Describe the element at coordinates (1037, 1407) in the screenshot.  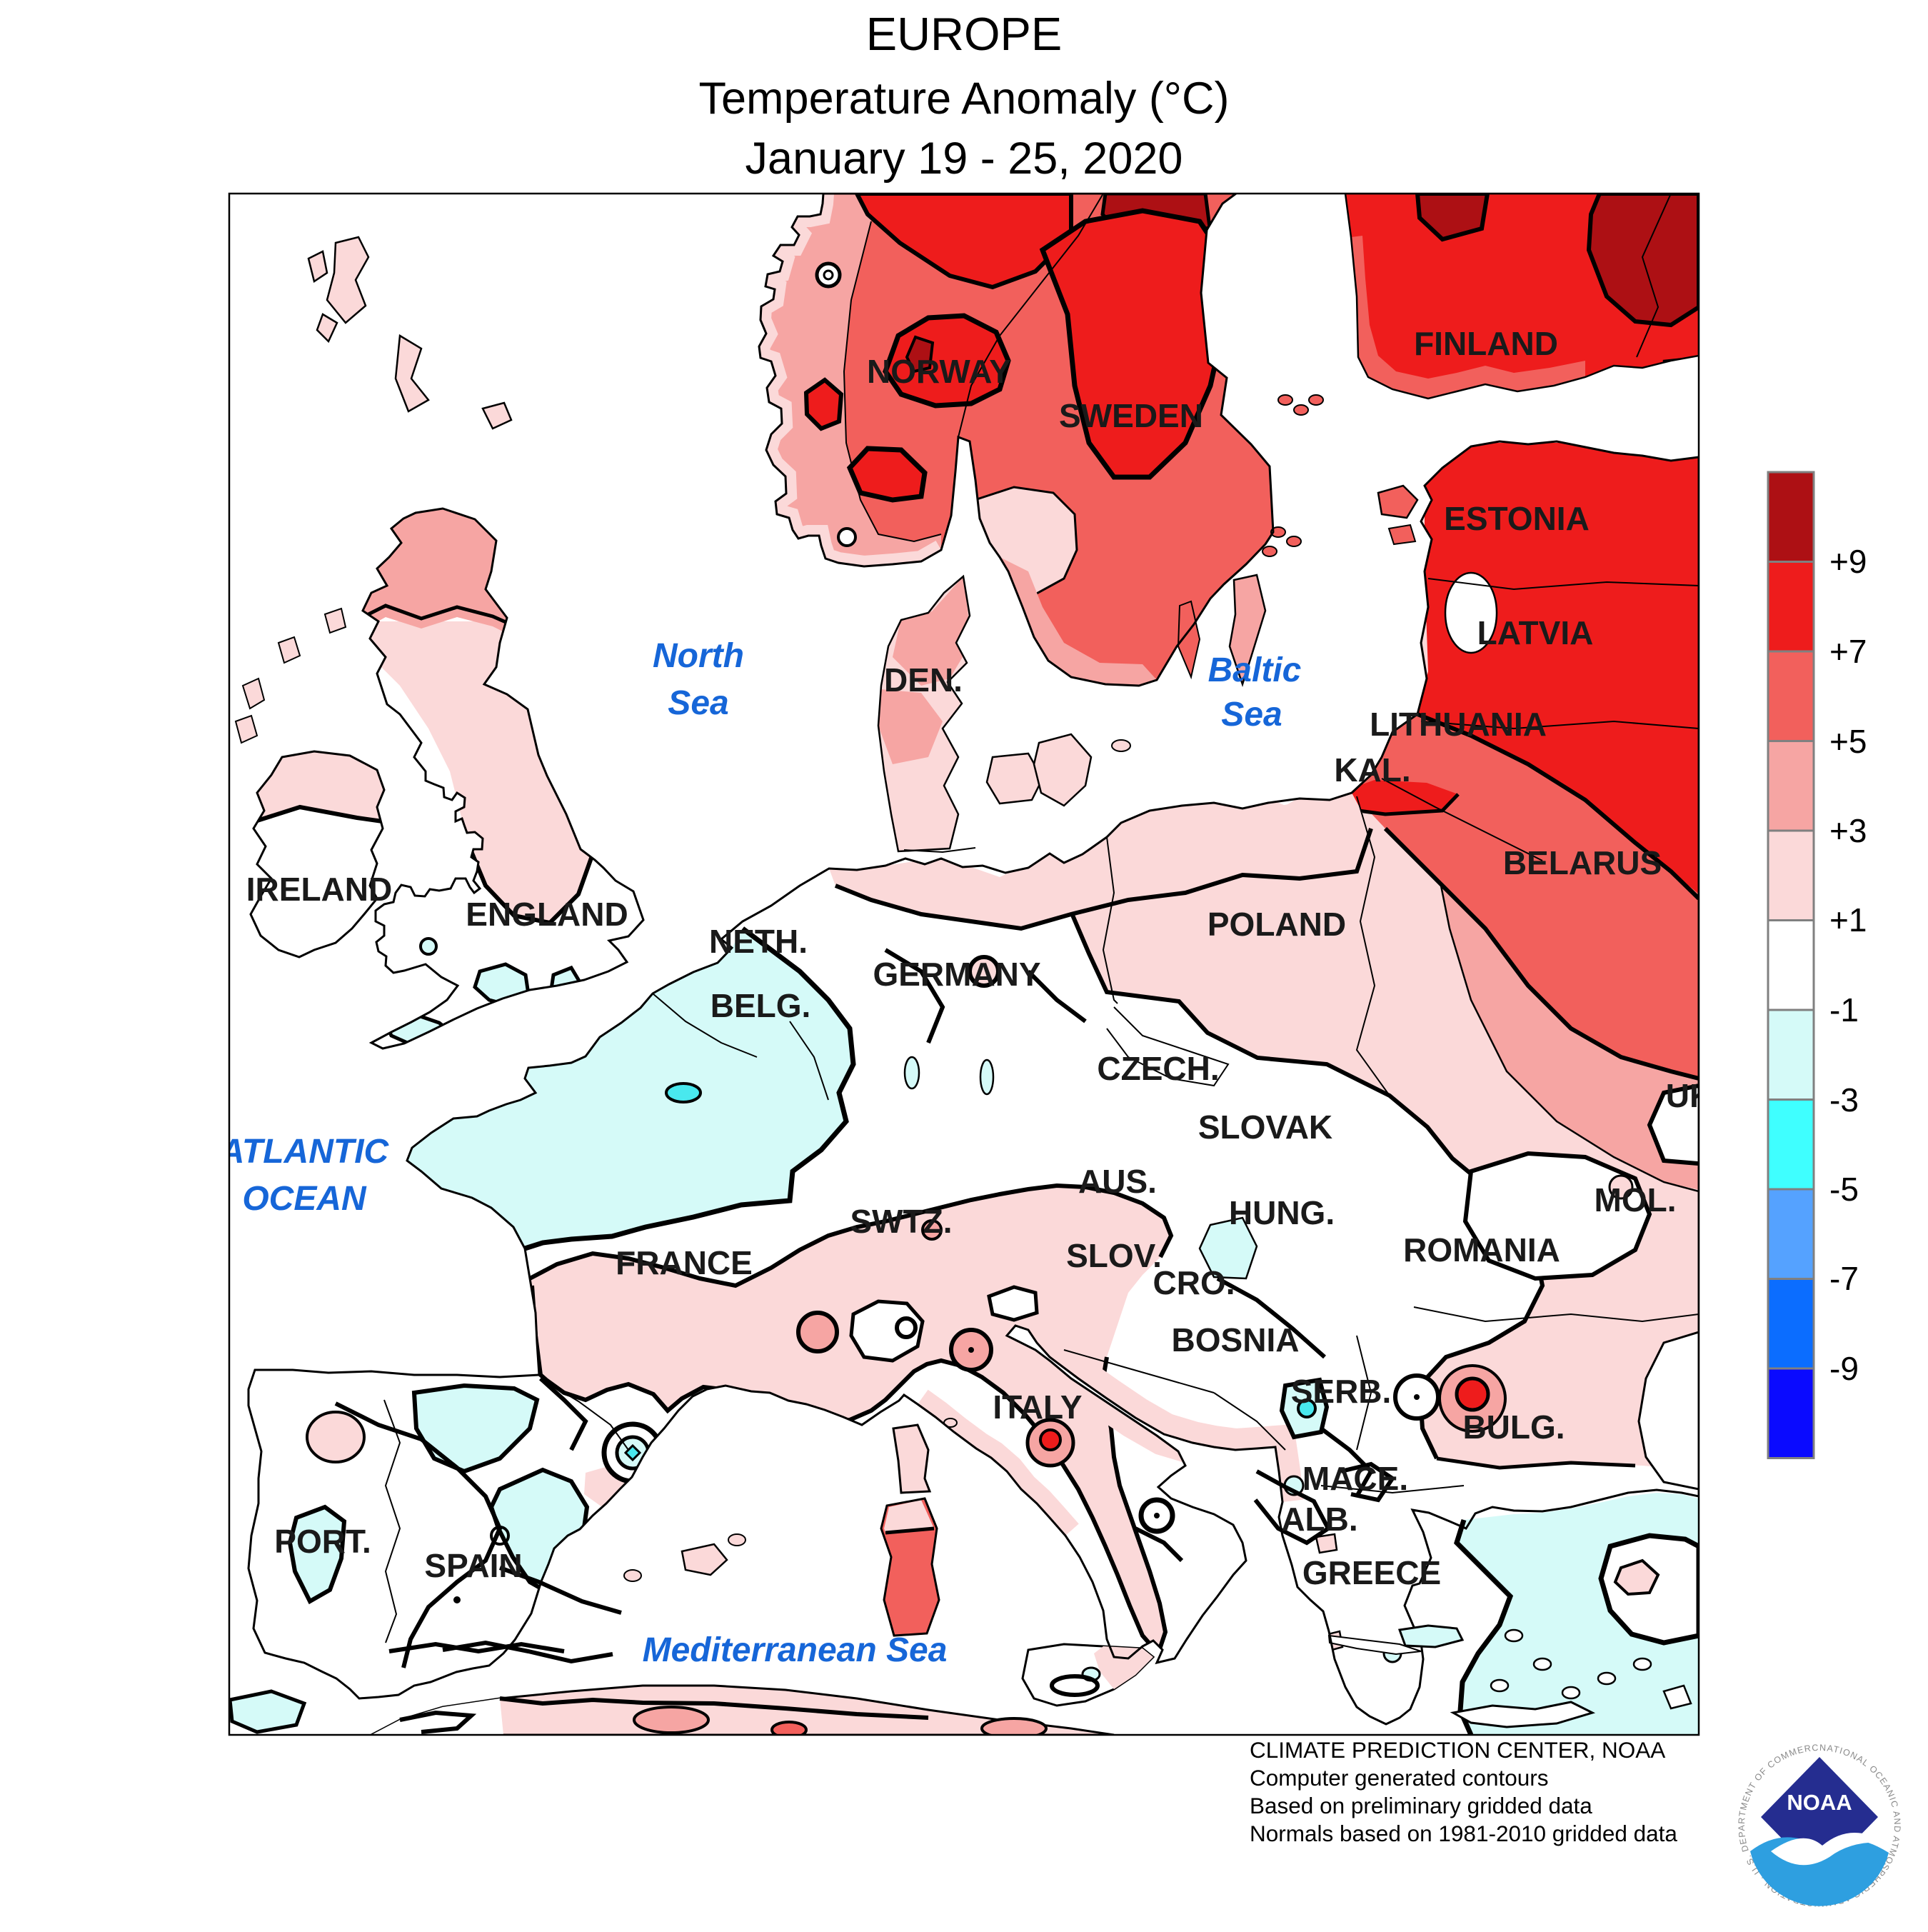
I see `svg-text: ITALY` at that location.